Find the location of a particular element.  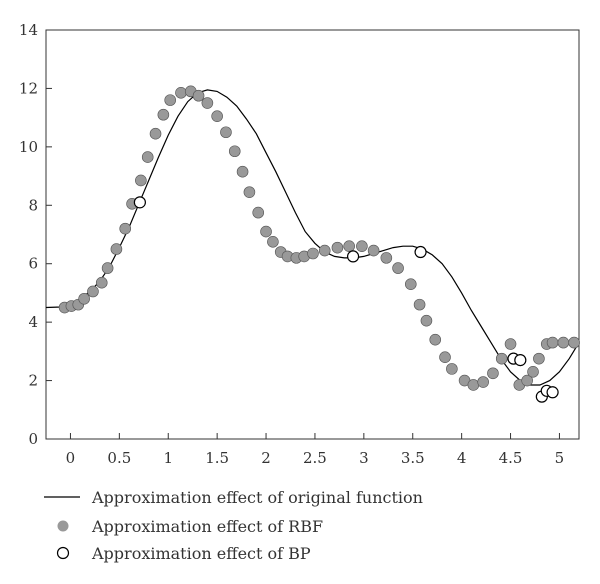

y-tick-label: 4 is located at coordinates (33, 322).